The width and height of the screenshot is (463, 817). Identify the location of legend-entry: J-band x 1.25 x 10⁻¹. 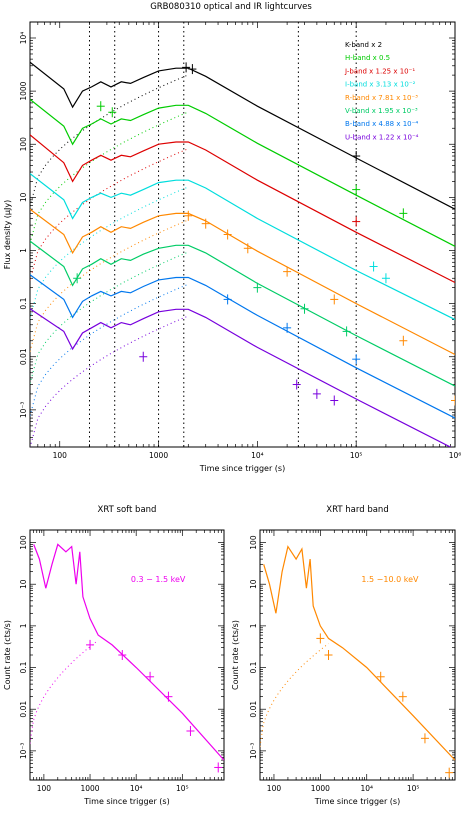
(379, 71).